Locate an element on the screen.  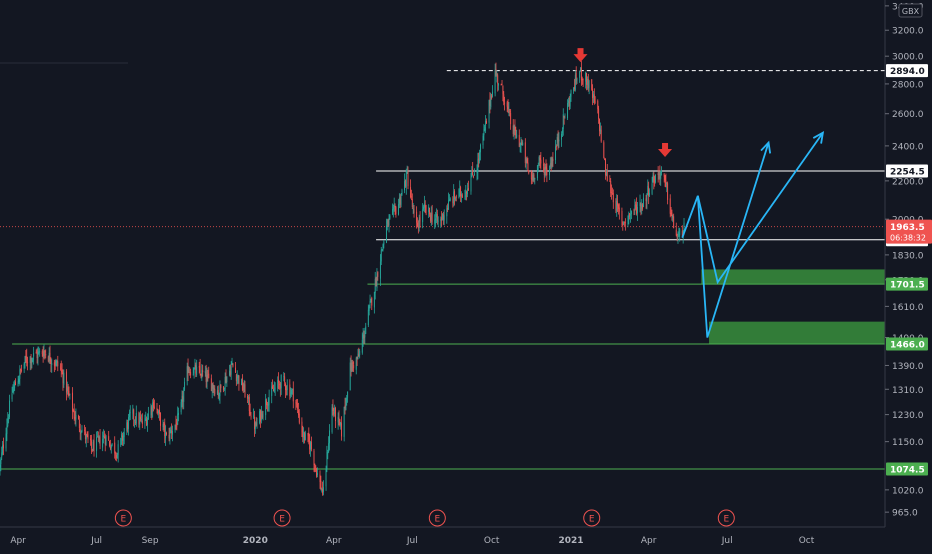
price-tick-label: 1390.0 is located at coordinates (908, 367).